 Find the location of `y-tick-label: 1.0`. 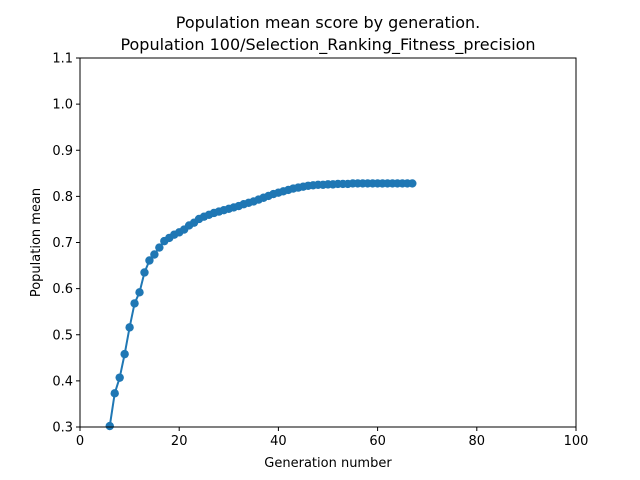

y-tick-label: 1.0 is located at coordinates (62, 105).